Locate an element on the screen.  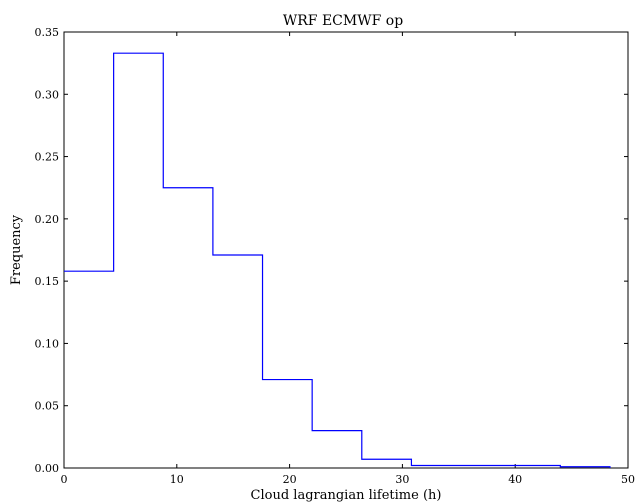
x-tick-label: 10 is located at coordinates (177, 479).